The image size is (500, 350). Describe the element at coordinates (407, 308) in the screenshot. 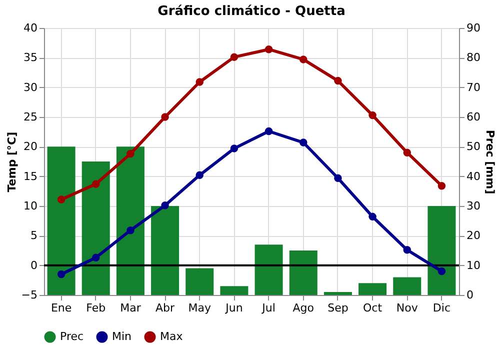

I see `x-tick-label: Nov` at that location.